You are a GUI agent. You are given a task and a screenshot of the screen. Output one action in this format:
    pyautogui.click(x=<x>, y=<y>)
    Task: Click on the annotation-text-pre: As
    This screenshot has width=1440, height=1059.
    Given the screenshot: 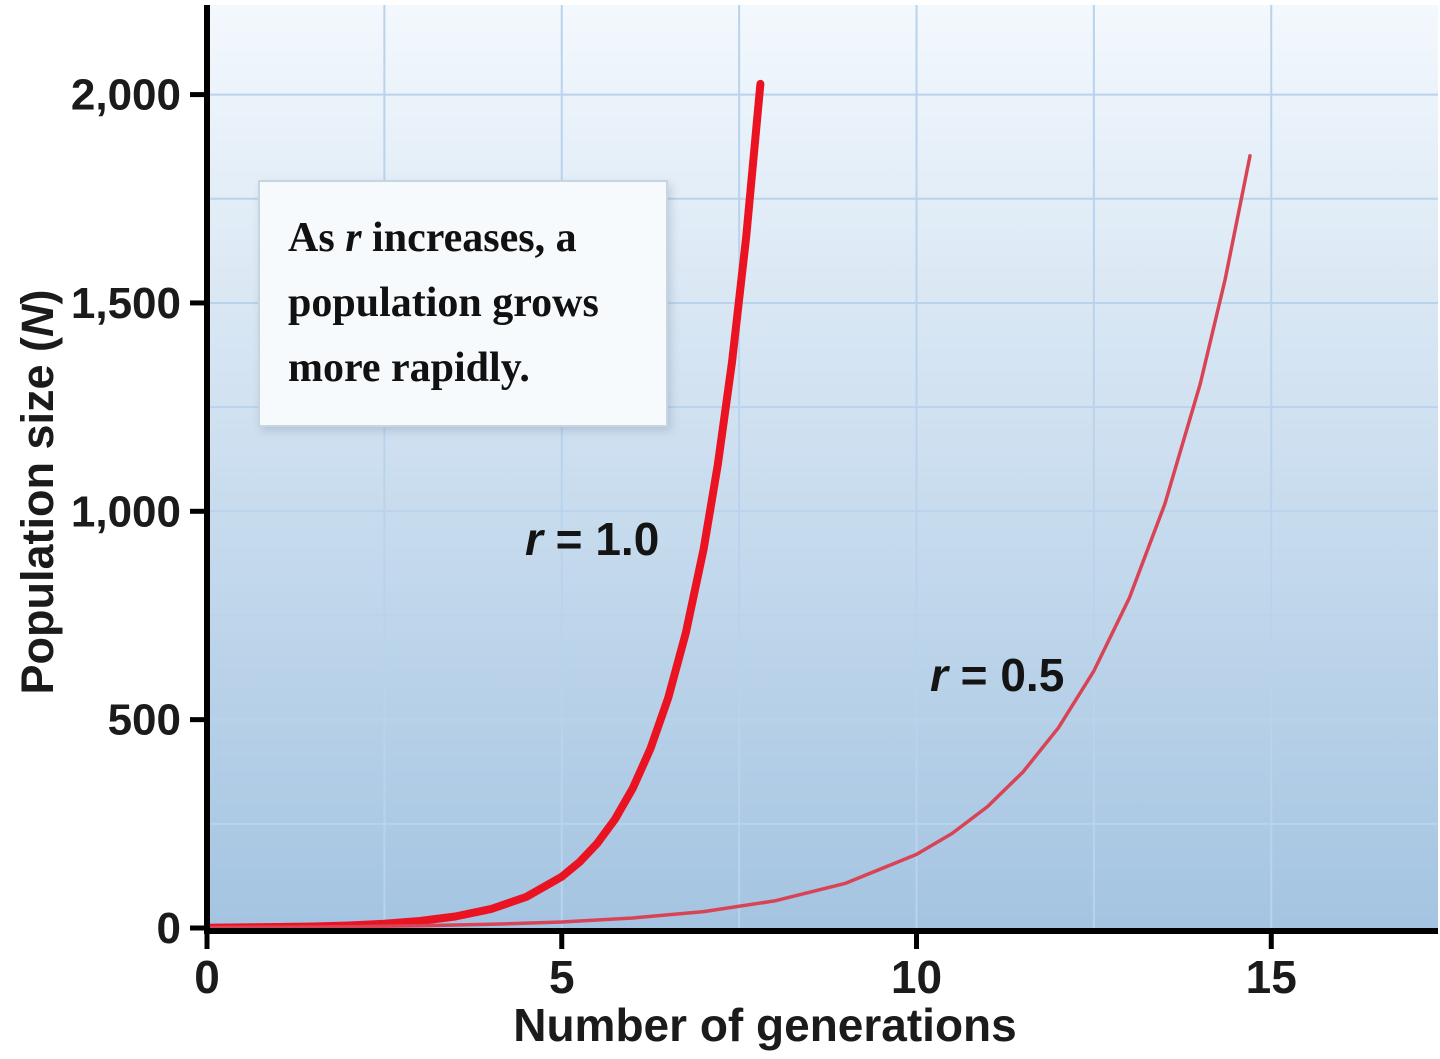 What is the action you would take?
    pyautogui.click(x=317, y=238)
    